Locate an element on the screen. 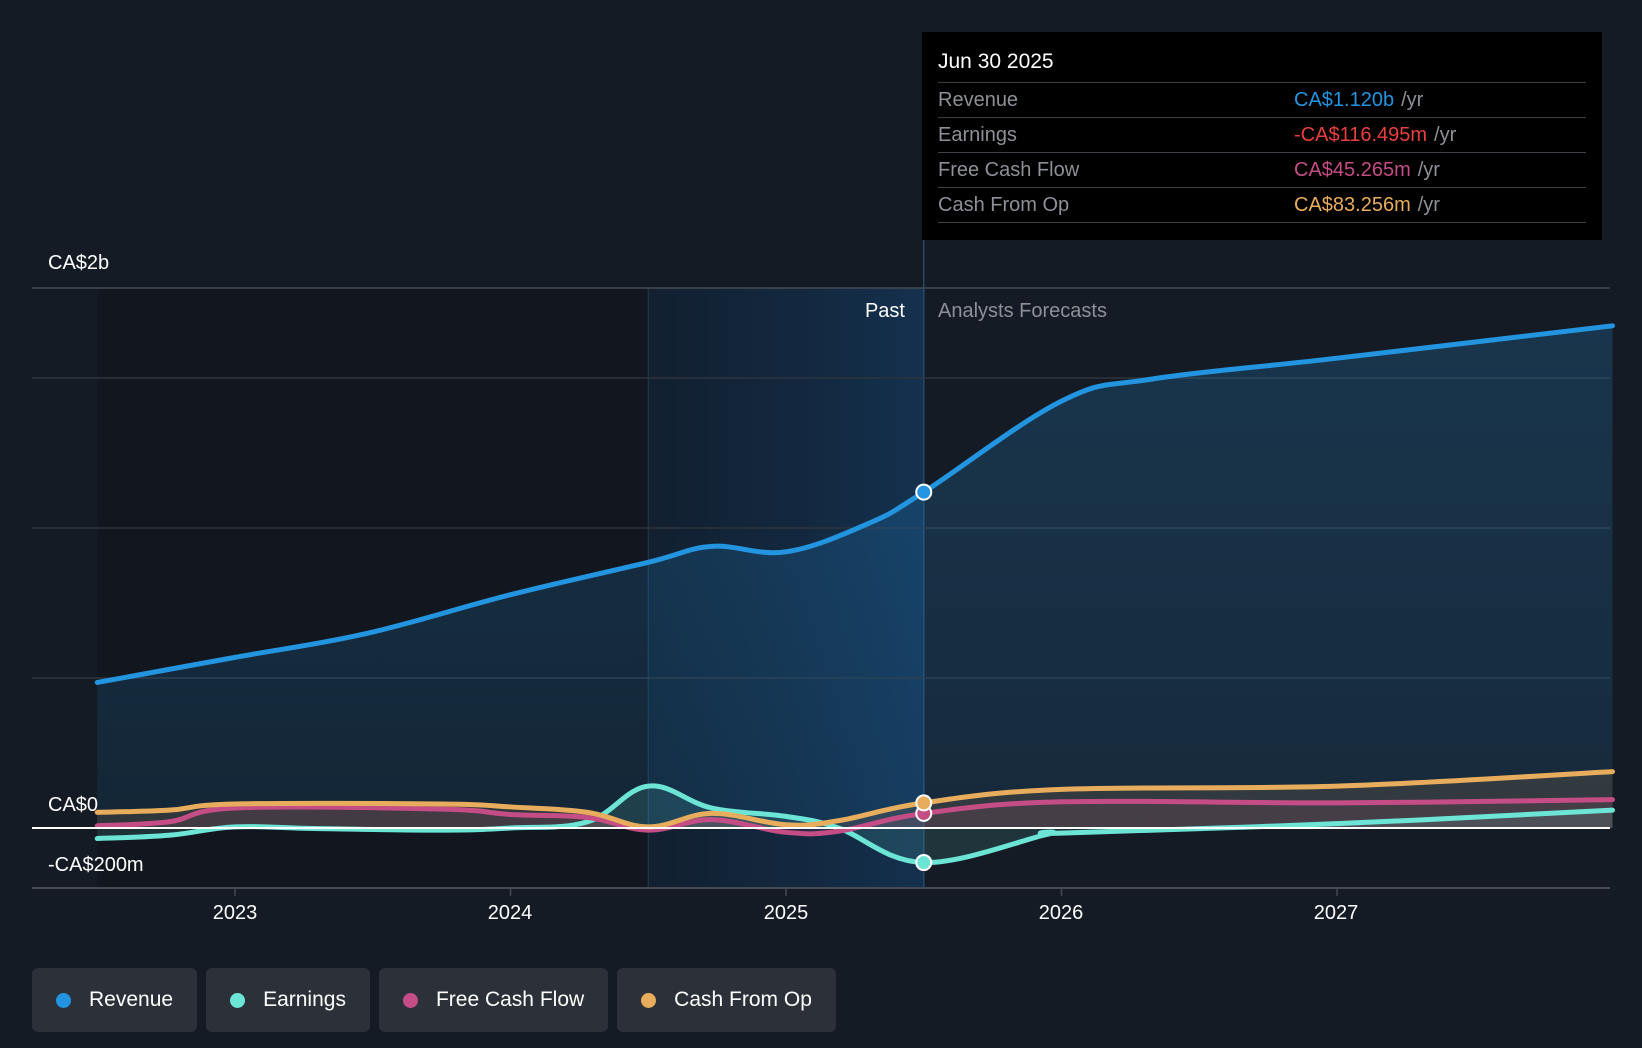 The width and height of the screenshot is (1642, 1048). series-line-cash-from-op is located at coordinates (854, 799).